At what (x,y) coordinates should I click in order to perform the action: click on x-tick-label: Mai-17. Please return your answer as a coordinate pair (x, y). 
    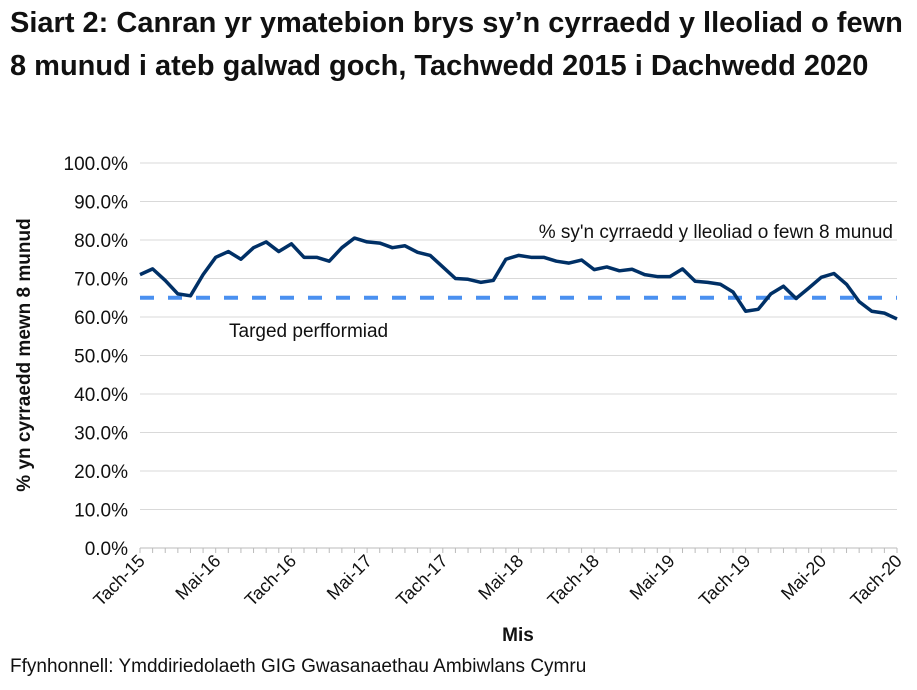
    Looking at the image, I should click on (349, 577).